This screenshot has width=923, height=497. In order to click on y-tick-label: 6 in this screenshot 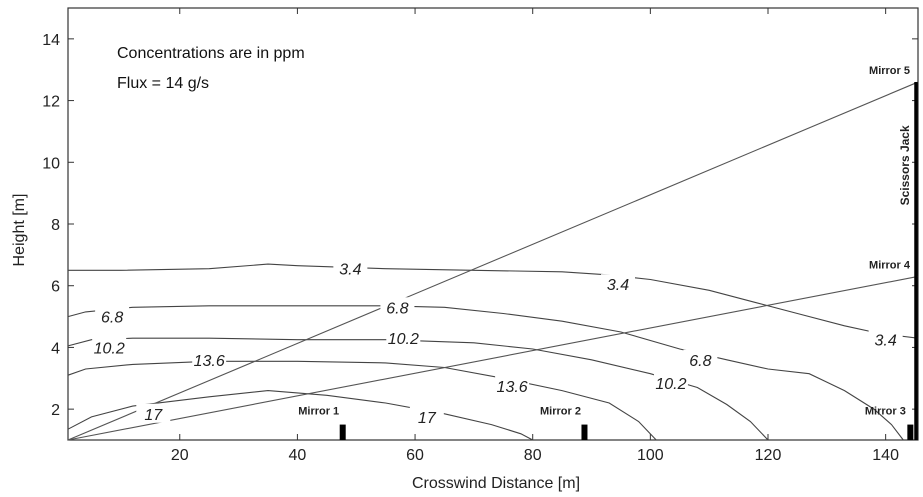, I will do `click(55, 287)`.